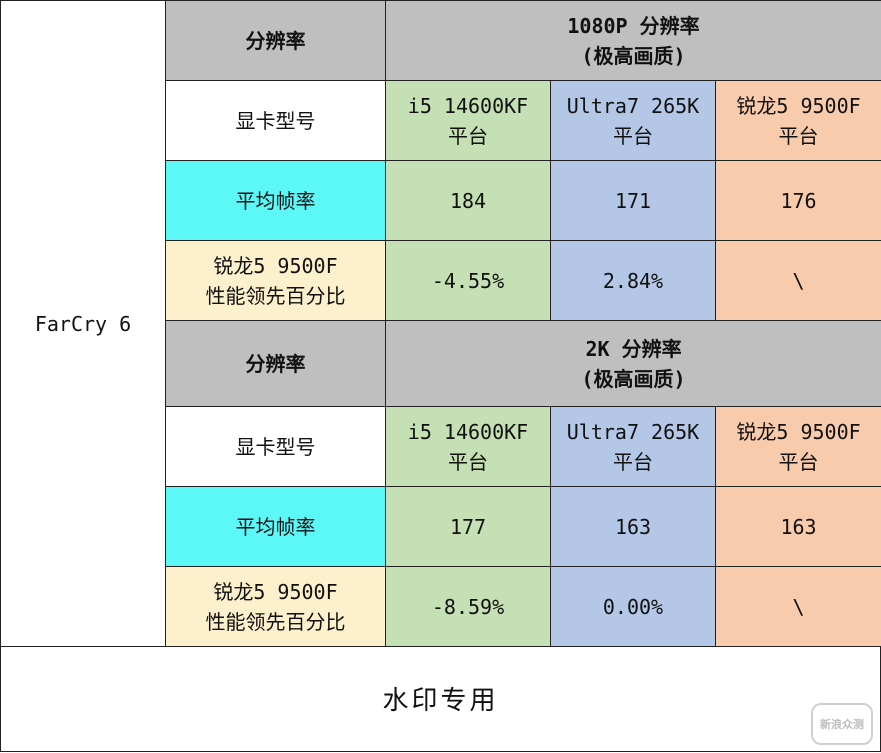 The image size is (881, 753). Describe the element at coordinates (468, 200) in the screenshot. I see `fps-value-intel: 184` at that location.